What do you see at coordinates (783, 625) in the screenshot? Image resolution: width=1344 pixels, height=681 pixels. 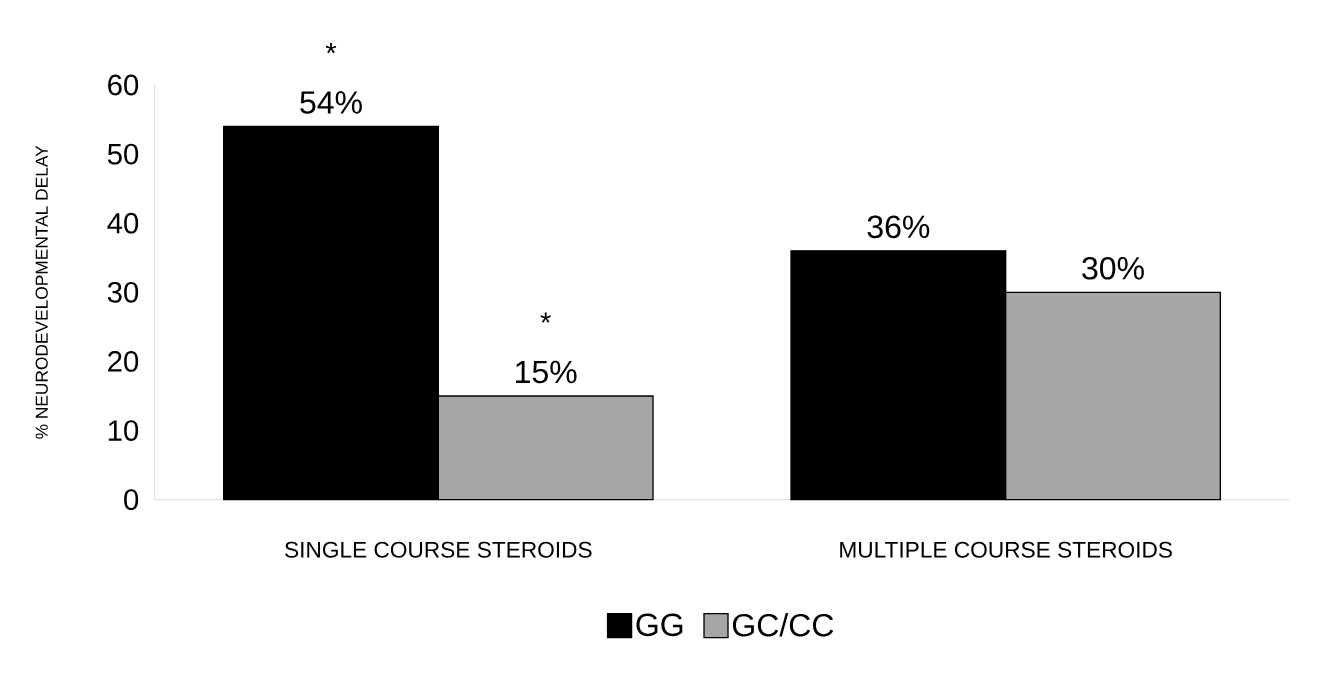 I see `legend-label: GC/CC` at bounding box center [783, 625].